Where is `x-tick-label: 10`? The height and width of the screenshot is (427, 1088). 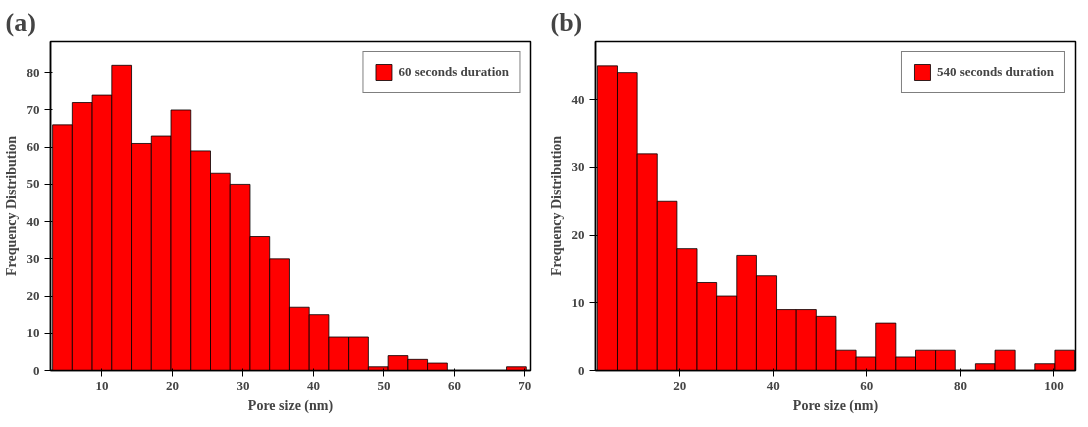
x-tick-label: 10 is located at coordinates (102, 385).